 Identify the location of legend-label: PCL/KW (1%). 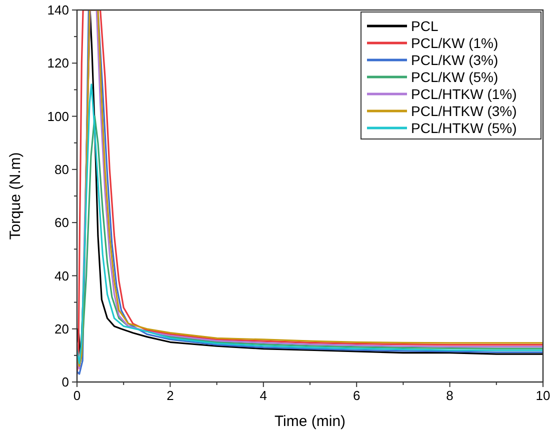
(454, 42).